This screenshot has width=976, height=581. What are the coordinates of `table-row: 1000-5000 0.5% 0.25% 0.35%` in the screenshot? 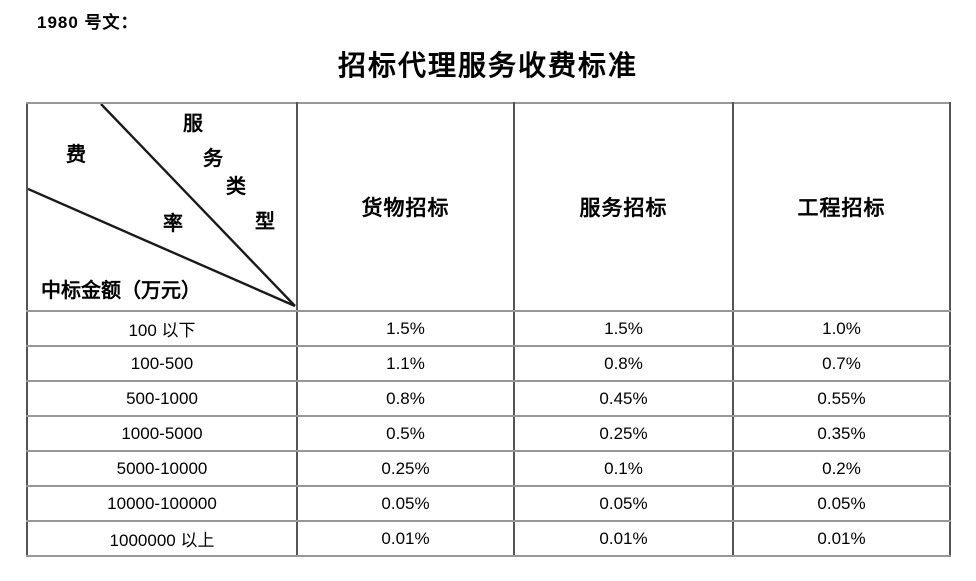 It's located at (488, 433).